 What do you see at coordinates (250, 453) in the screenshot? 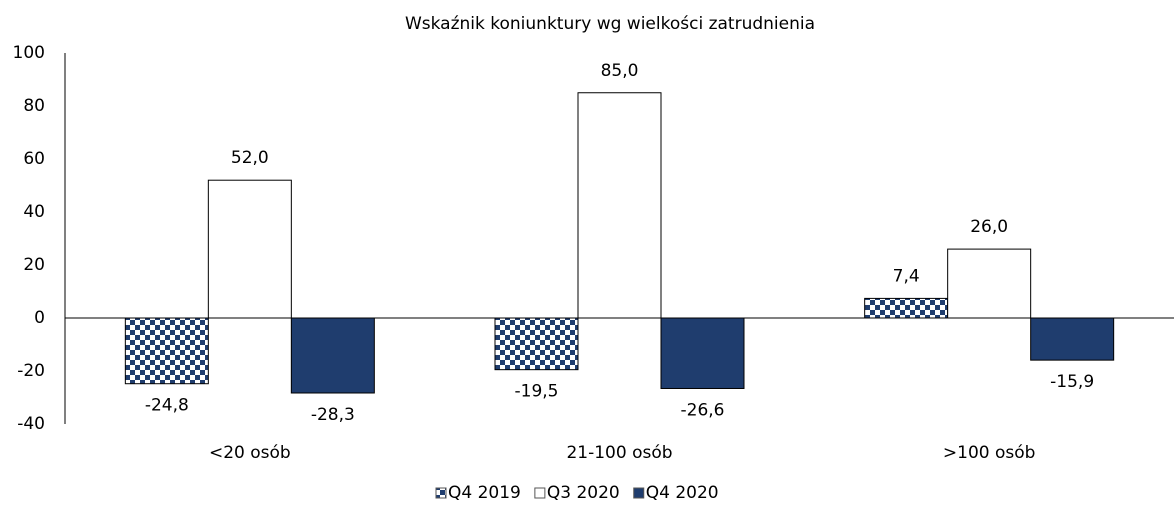
I see `x-tick-label: <20 osób` at bounding box center [250, 453].